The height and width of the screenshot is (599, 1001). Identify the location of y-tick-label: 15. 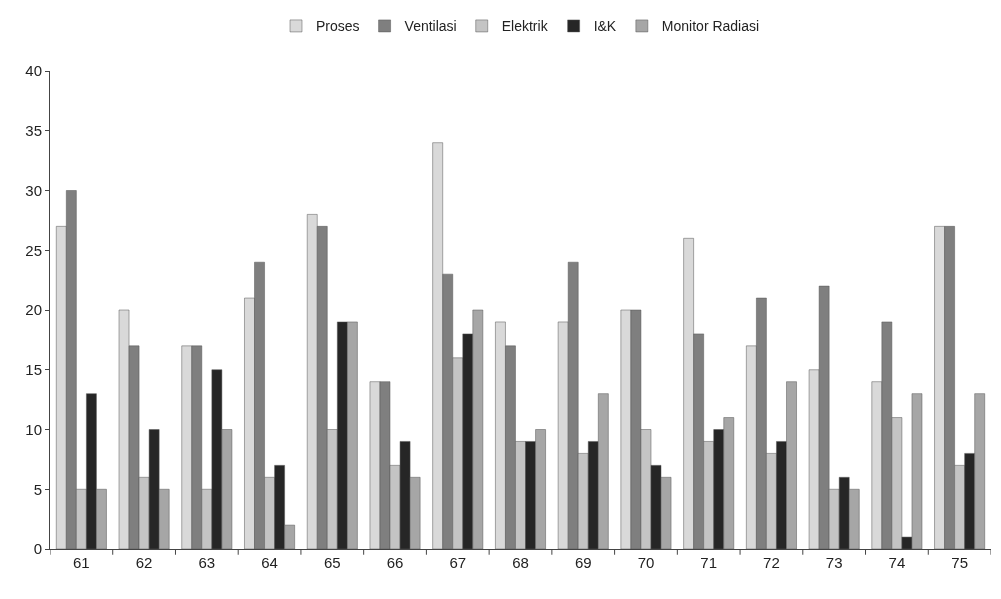
(33, 369).